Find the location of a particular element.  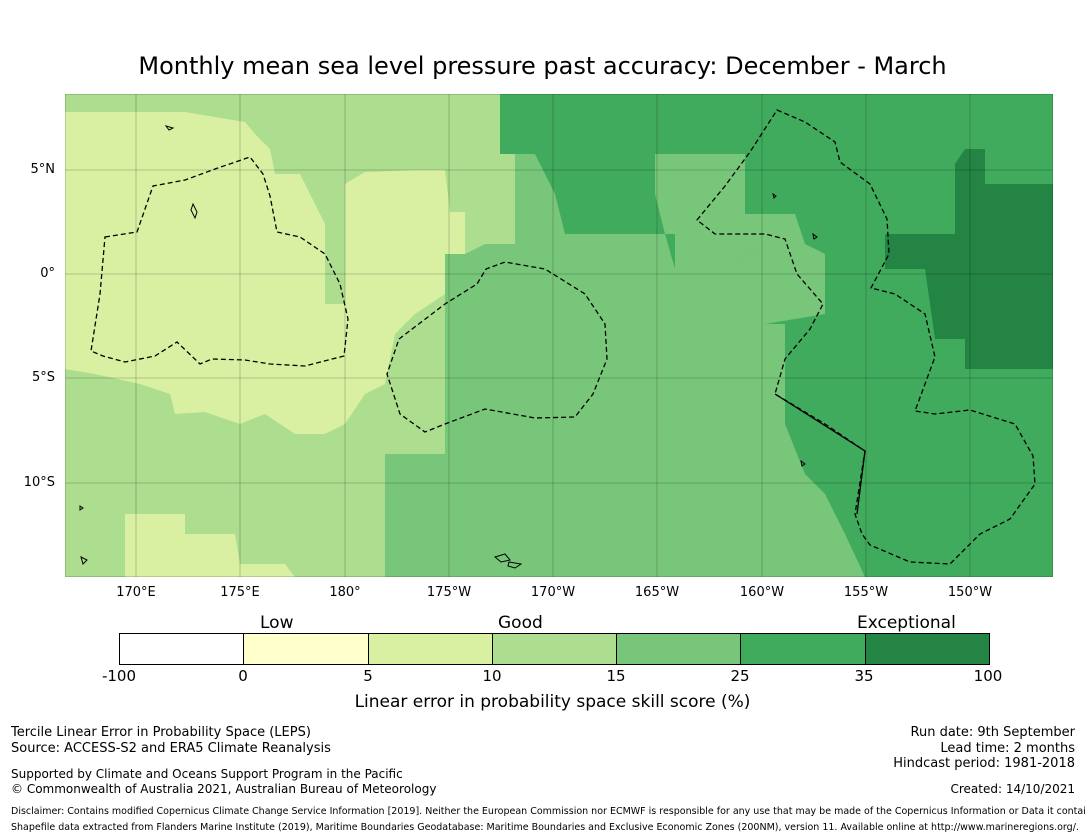

colorbar-category-low: Low is located at coordinates (277, 623).